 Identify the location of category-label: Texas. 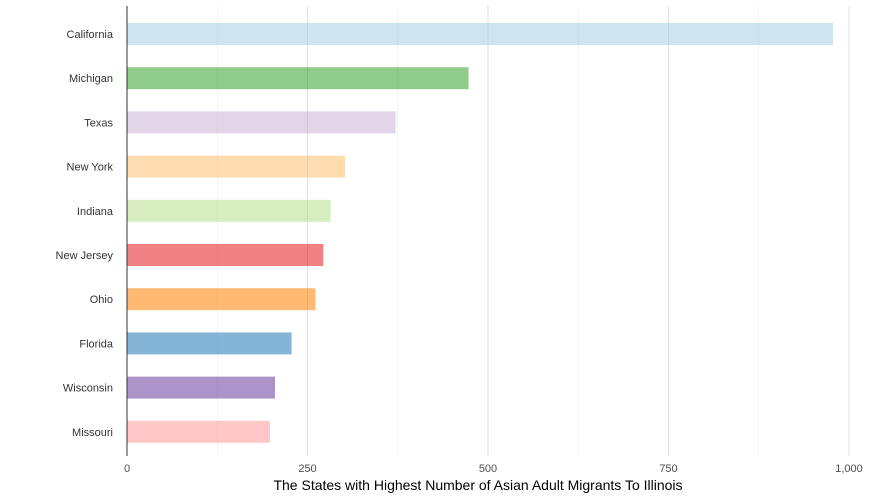
(98, 123).